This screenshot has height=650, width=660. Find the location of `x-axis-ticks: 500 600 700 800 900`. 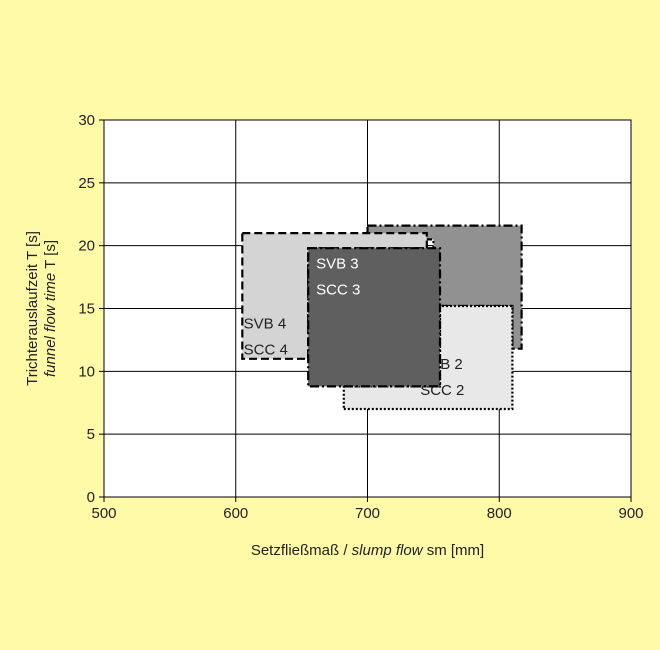

x-axis-ticks: 500 600 700 800 900 is located at coordinates (367, 509).